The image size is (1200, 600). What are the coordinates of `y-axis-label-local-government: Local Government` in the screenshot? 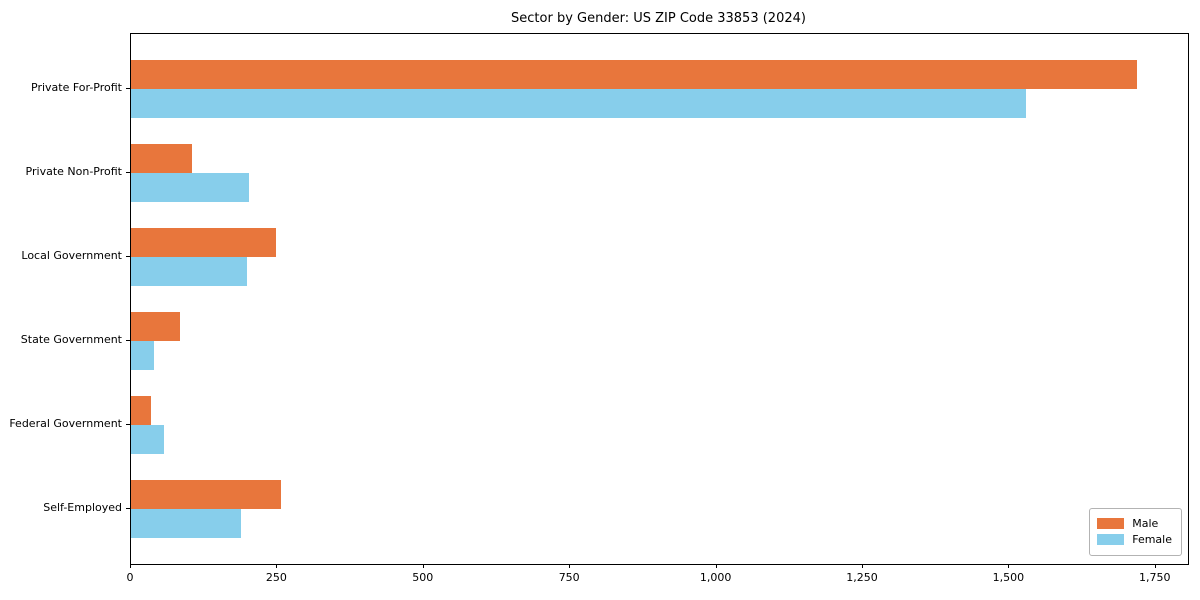 It's located at (71, 256).